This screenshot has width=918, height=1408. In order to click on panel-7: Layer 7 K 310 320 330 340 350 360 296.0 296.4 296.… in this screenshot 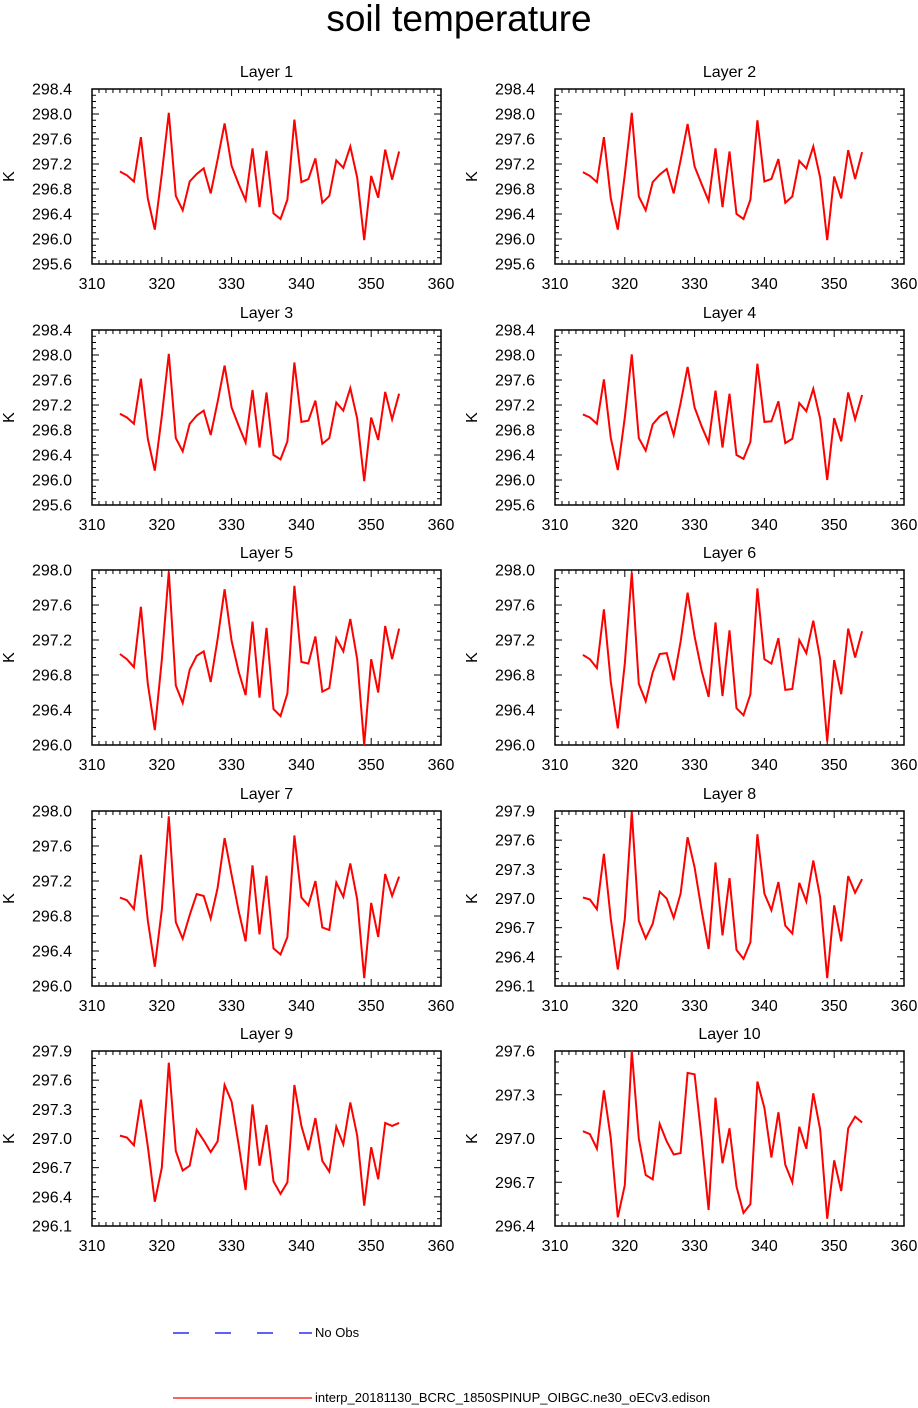, I will do `click(227, 900)`.